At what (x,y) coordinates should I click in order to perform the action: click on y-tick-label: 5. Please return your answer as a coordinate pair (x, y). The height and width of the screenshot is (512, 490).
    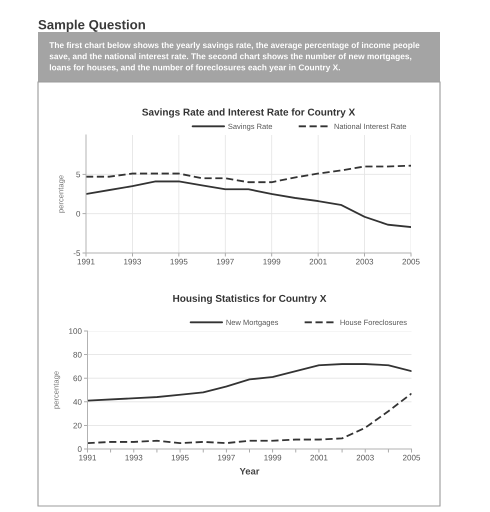
    Looking at the image, I should click on (78, 175).